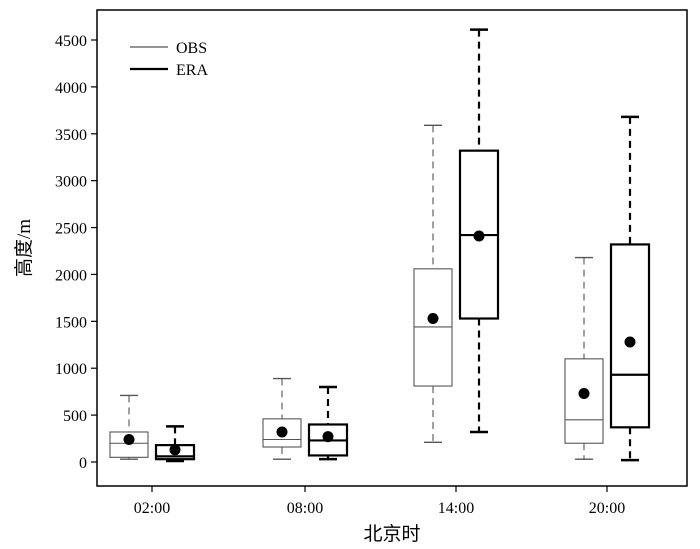 Image resolution: width=700 pixels, height=549 pixels. What do you see at coordinates (305, 508) in the screenshot?
I see `x-tick-label: 08:00` at bounding box center [305, 508].